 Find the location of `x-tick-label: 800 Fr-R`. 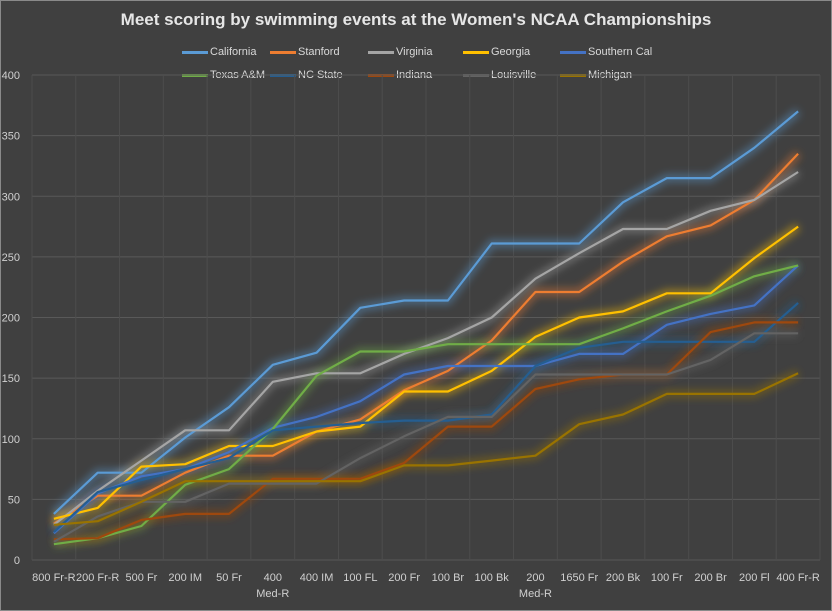

x-tick-label: 800 Fr-R is located at coordinates (53, 578).